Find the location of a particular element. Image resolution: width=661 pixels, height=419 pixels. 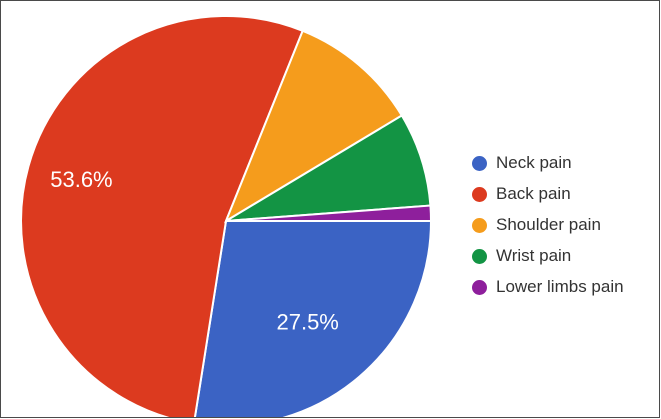

legend-label-neck-pain: Neck pain is located at coordinates (534, 162).